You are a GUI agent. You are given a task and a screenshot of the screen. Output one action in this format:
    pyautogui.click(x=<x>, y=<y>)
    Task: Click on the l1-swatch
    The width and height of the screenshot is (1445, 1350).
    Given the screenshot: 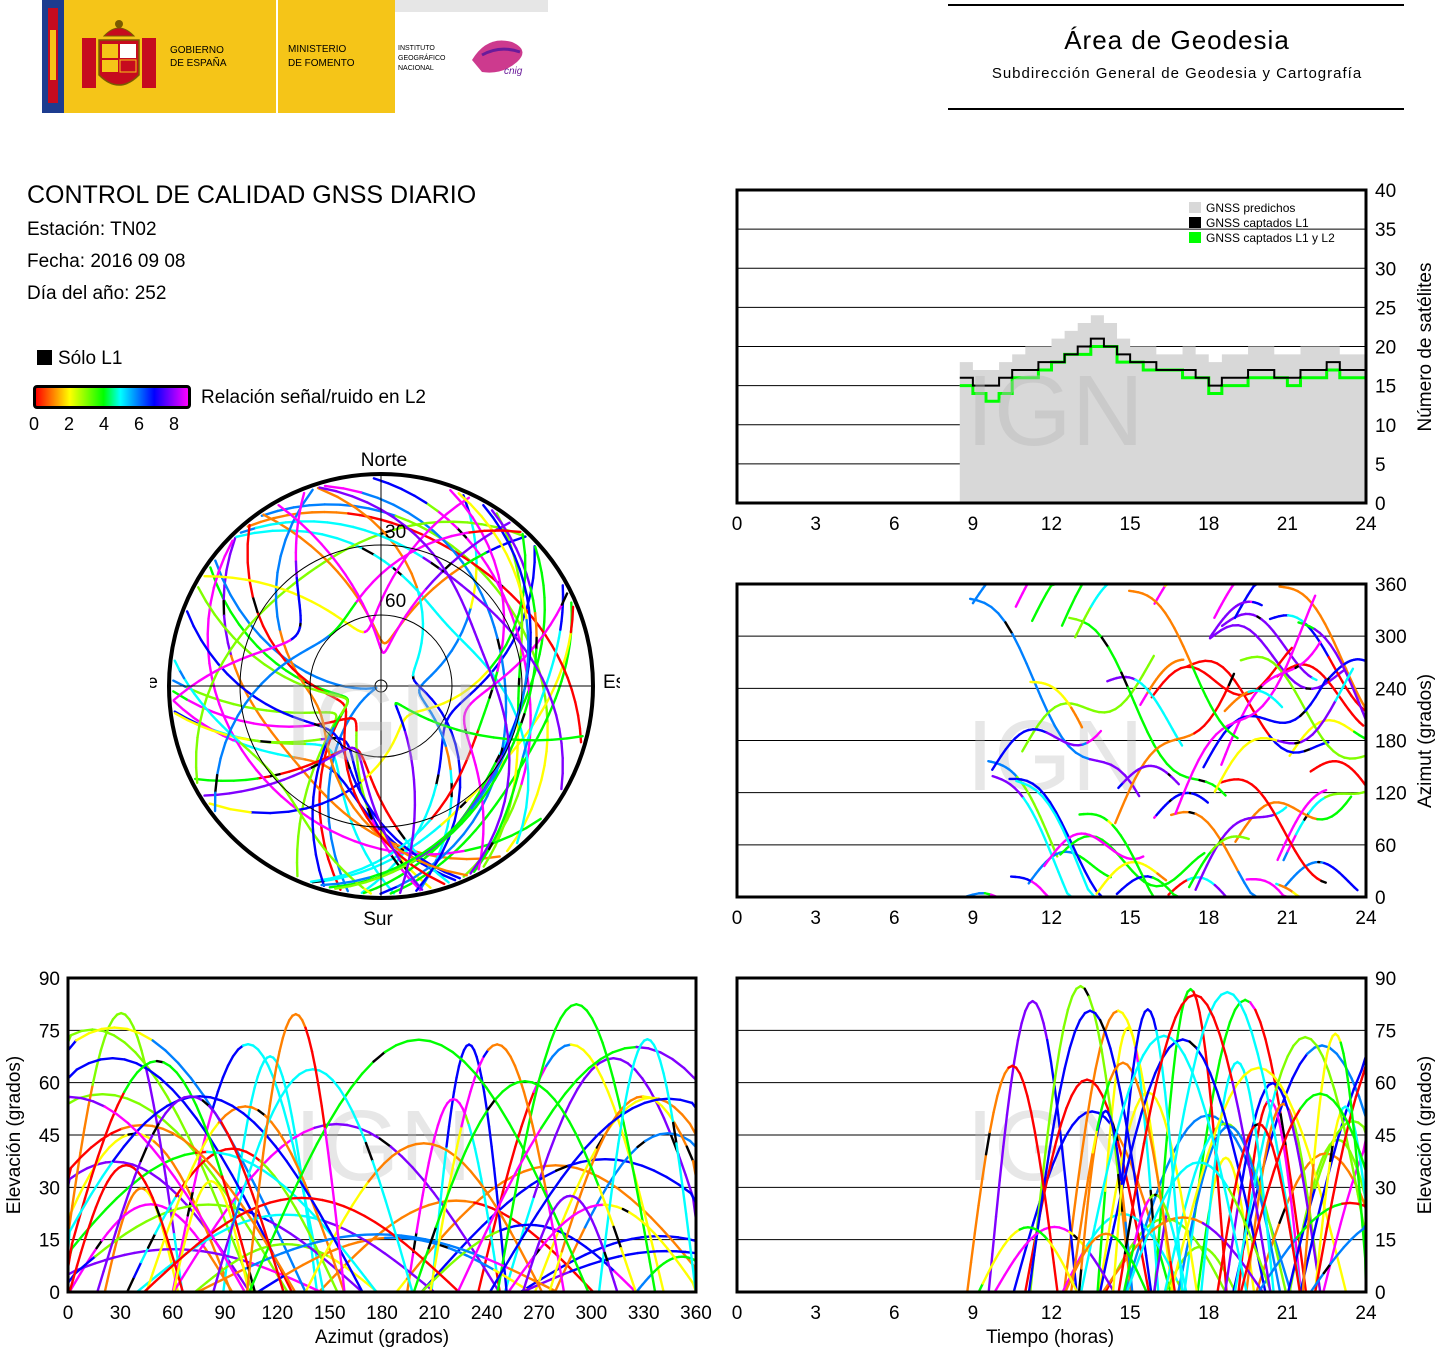 What is the action you would take?
    pyautogui.click(x=44, y=357)
    